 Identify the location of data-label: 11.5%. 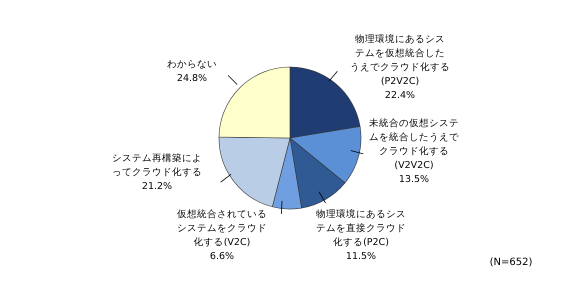
(361, 256).